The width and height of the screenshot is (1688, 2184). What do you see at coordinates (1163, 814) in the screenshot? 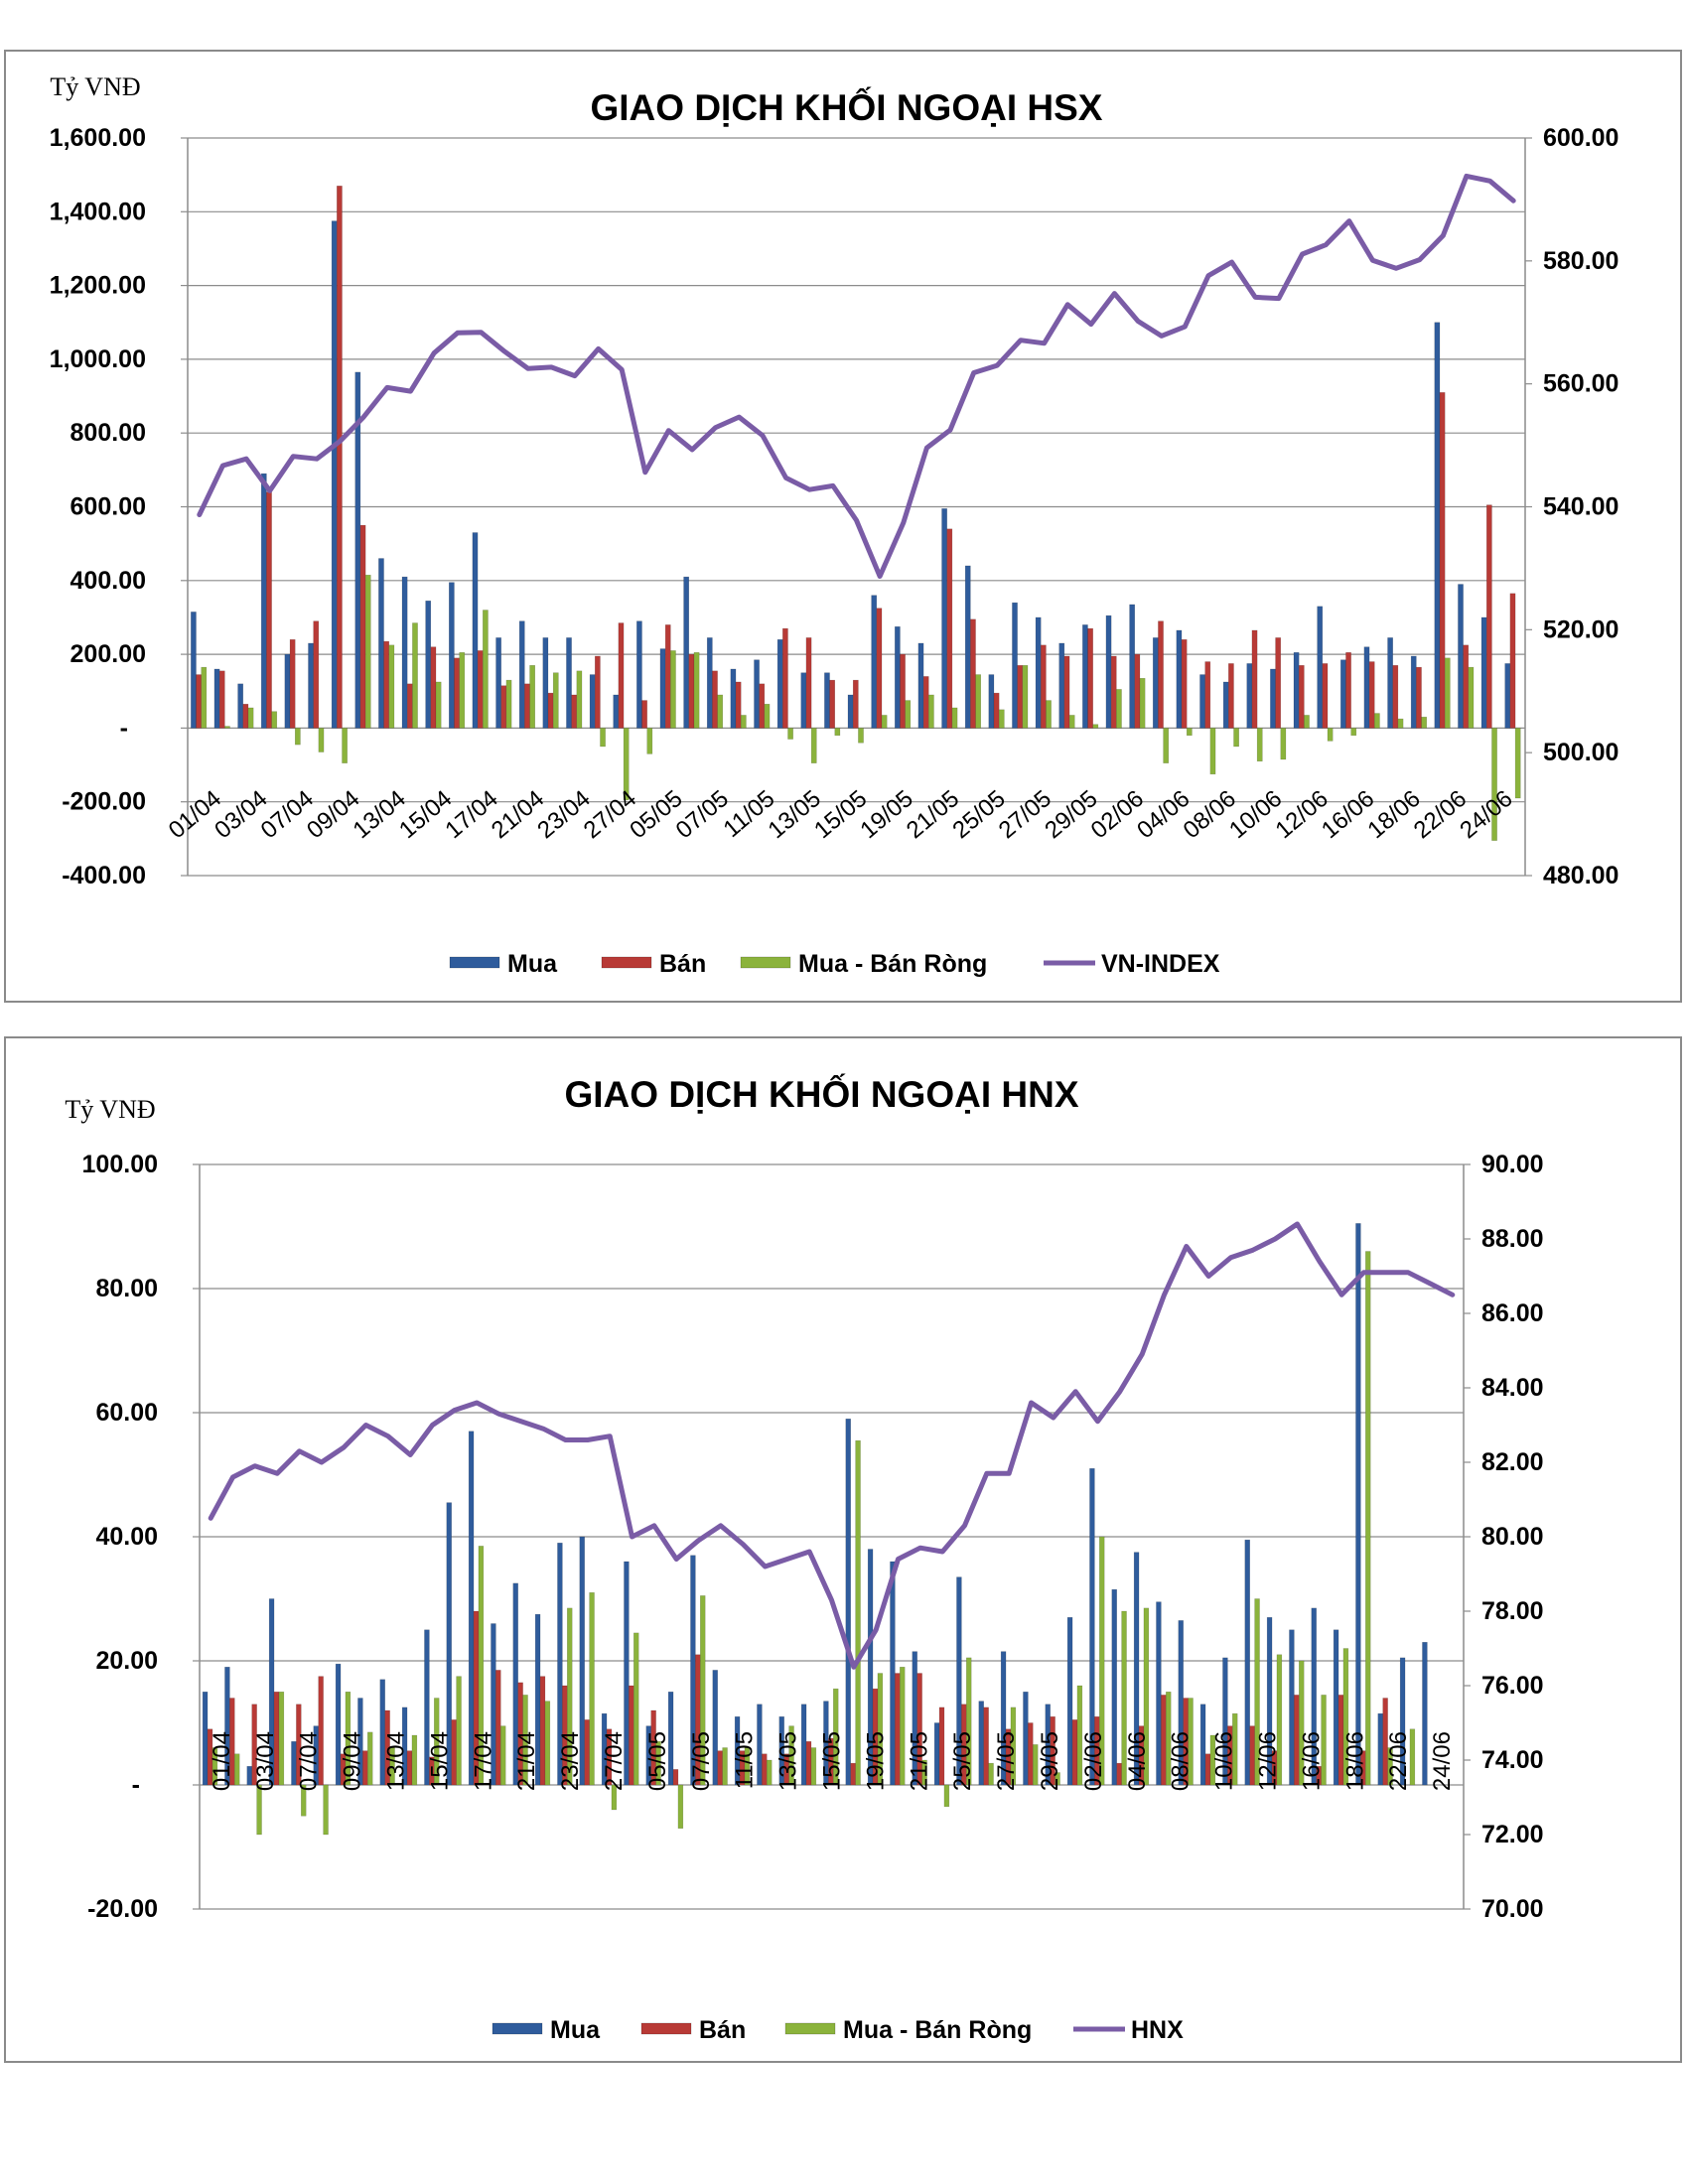
I see `hsx-x-tick-label: 04/06` at bounding box center [1163, 814].